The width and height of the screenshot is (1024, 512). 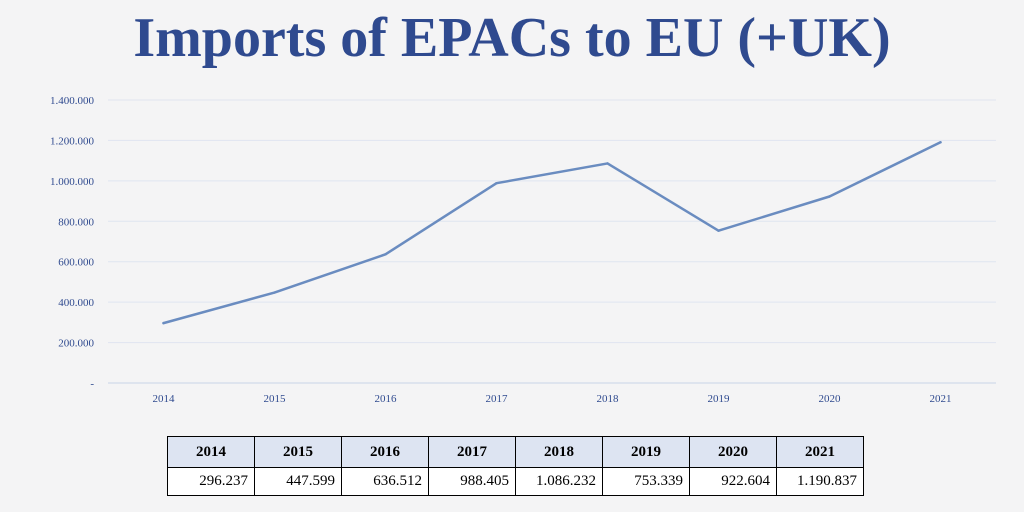 I want to click on x-tick-label: 2018, so click(x=608, y=399).